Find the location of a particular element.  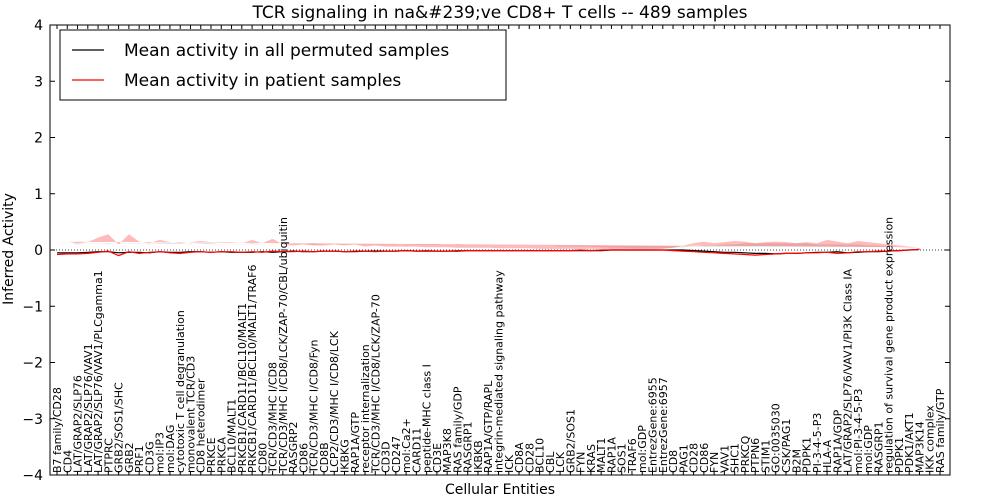

x-tick-label: MAP3K8 is located at coordinates (447, 450).